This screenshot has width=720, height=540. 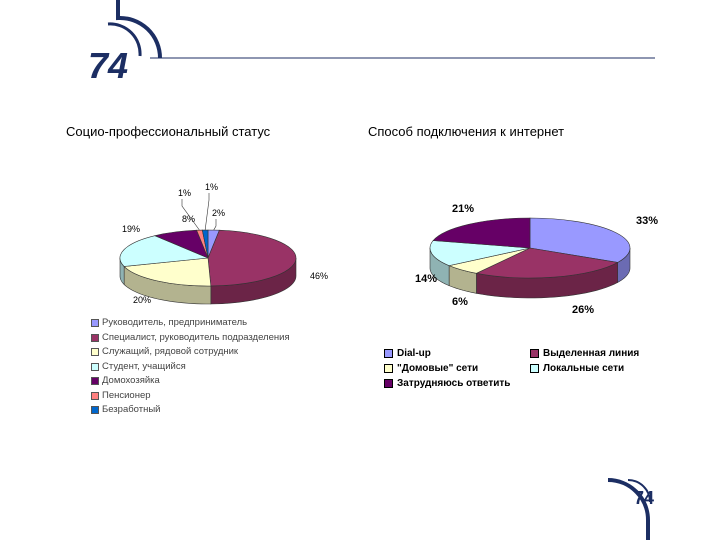 I want to click on legend-left-item: Специалист, руководитель подразделения, so click(x=190, y=338).